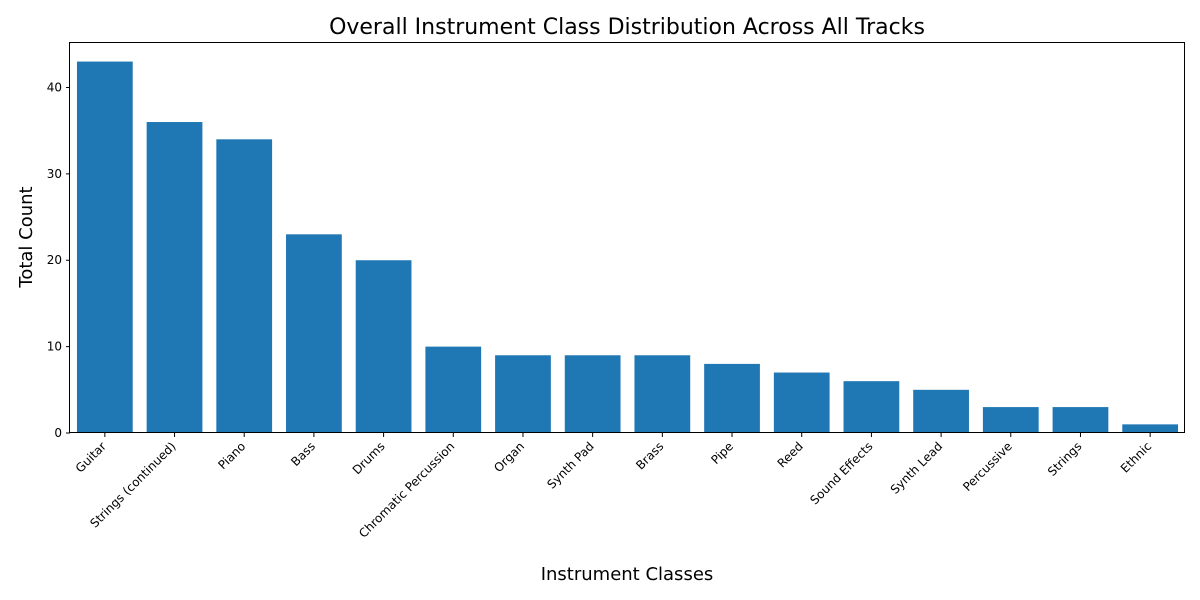 The height and width of the screenshot is (600, 1200). Describe the element at coordinates (58, 433) in the screenshot. I see `y-tick-label: 0` at that location.